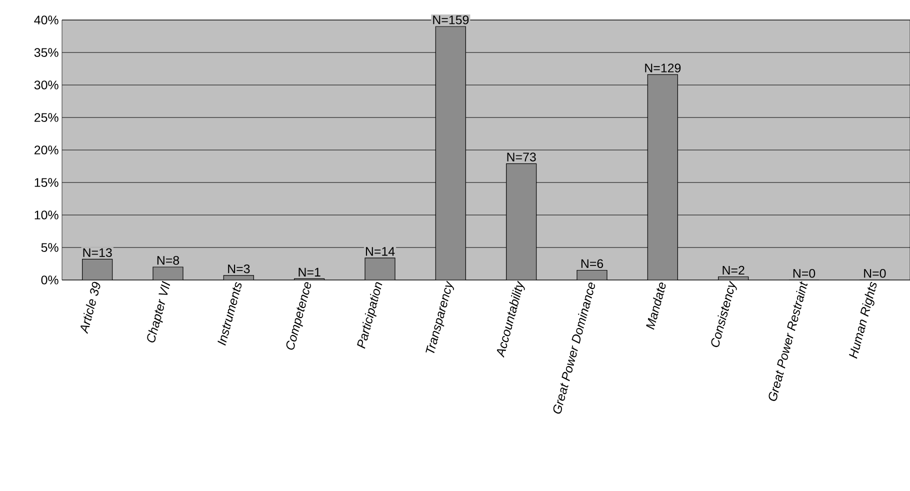  Describe the element at coordinates (309, 272) in the screenshot. I see `annotation: N=1` at that location.